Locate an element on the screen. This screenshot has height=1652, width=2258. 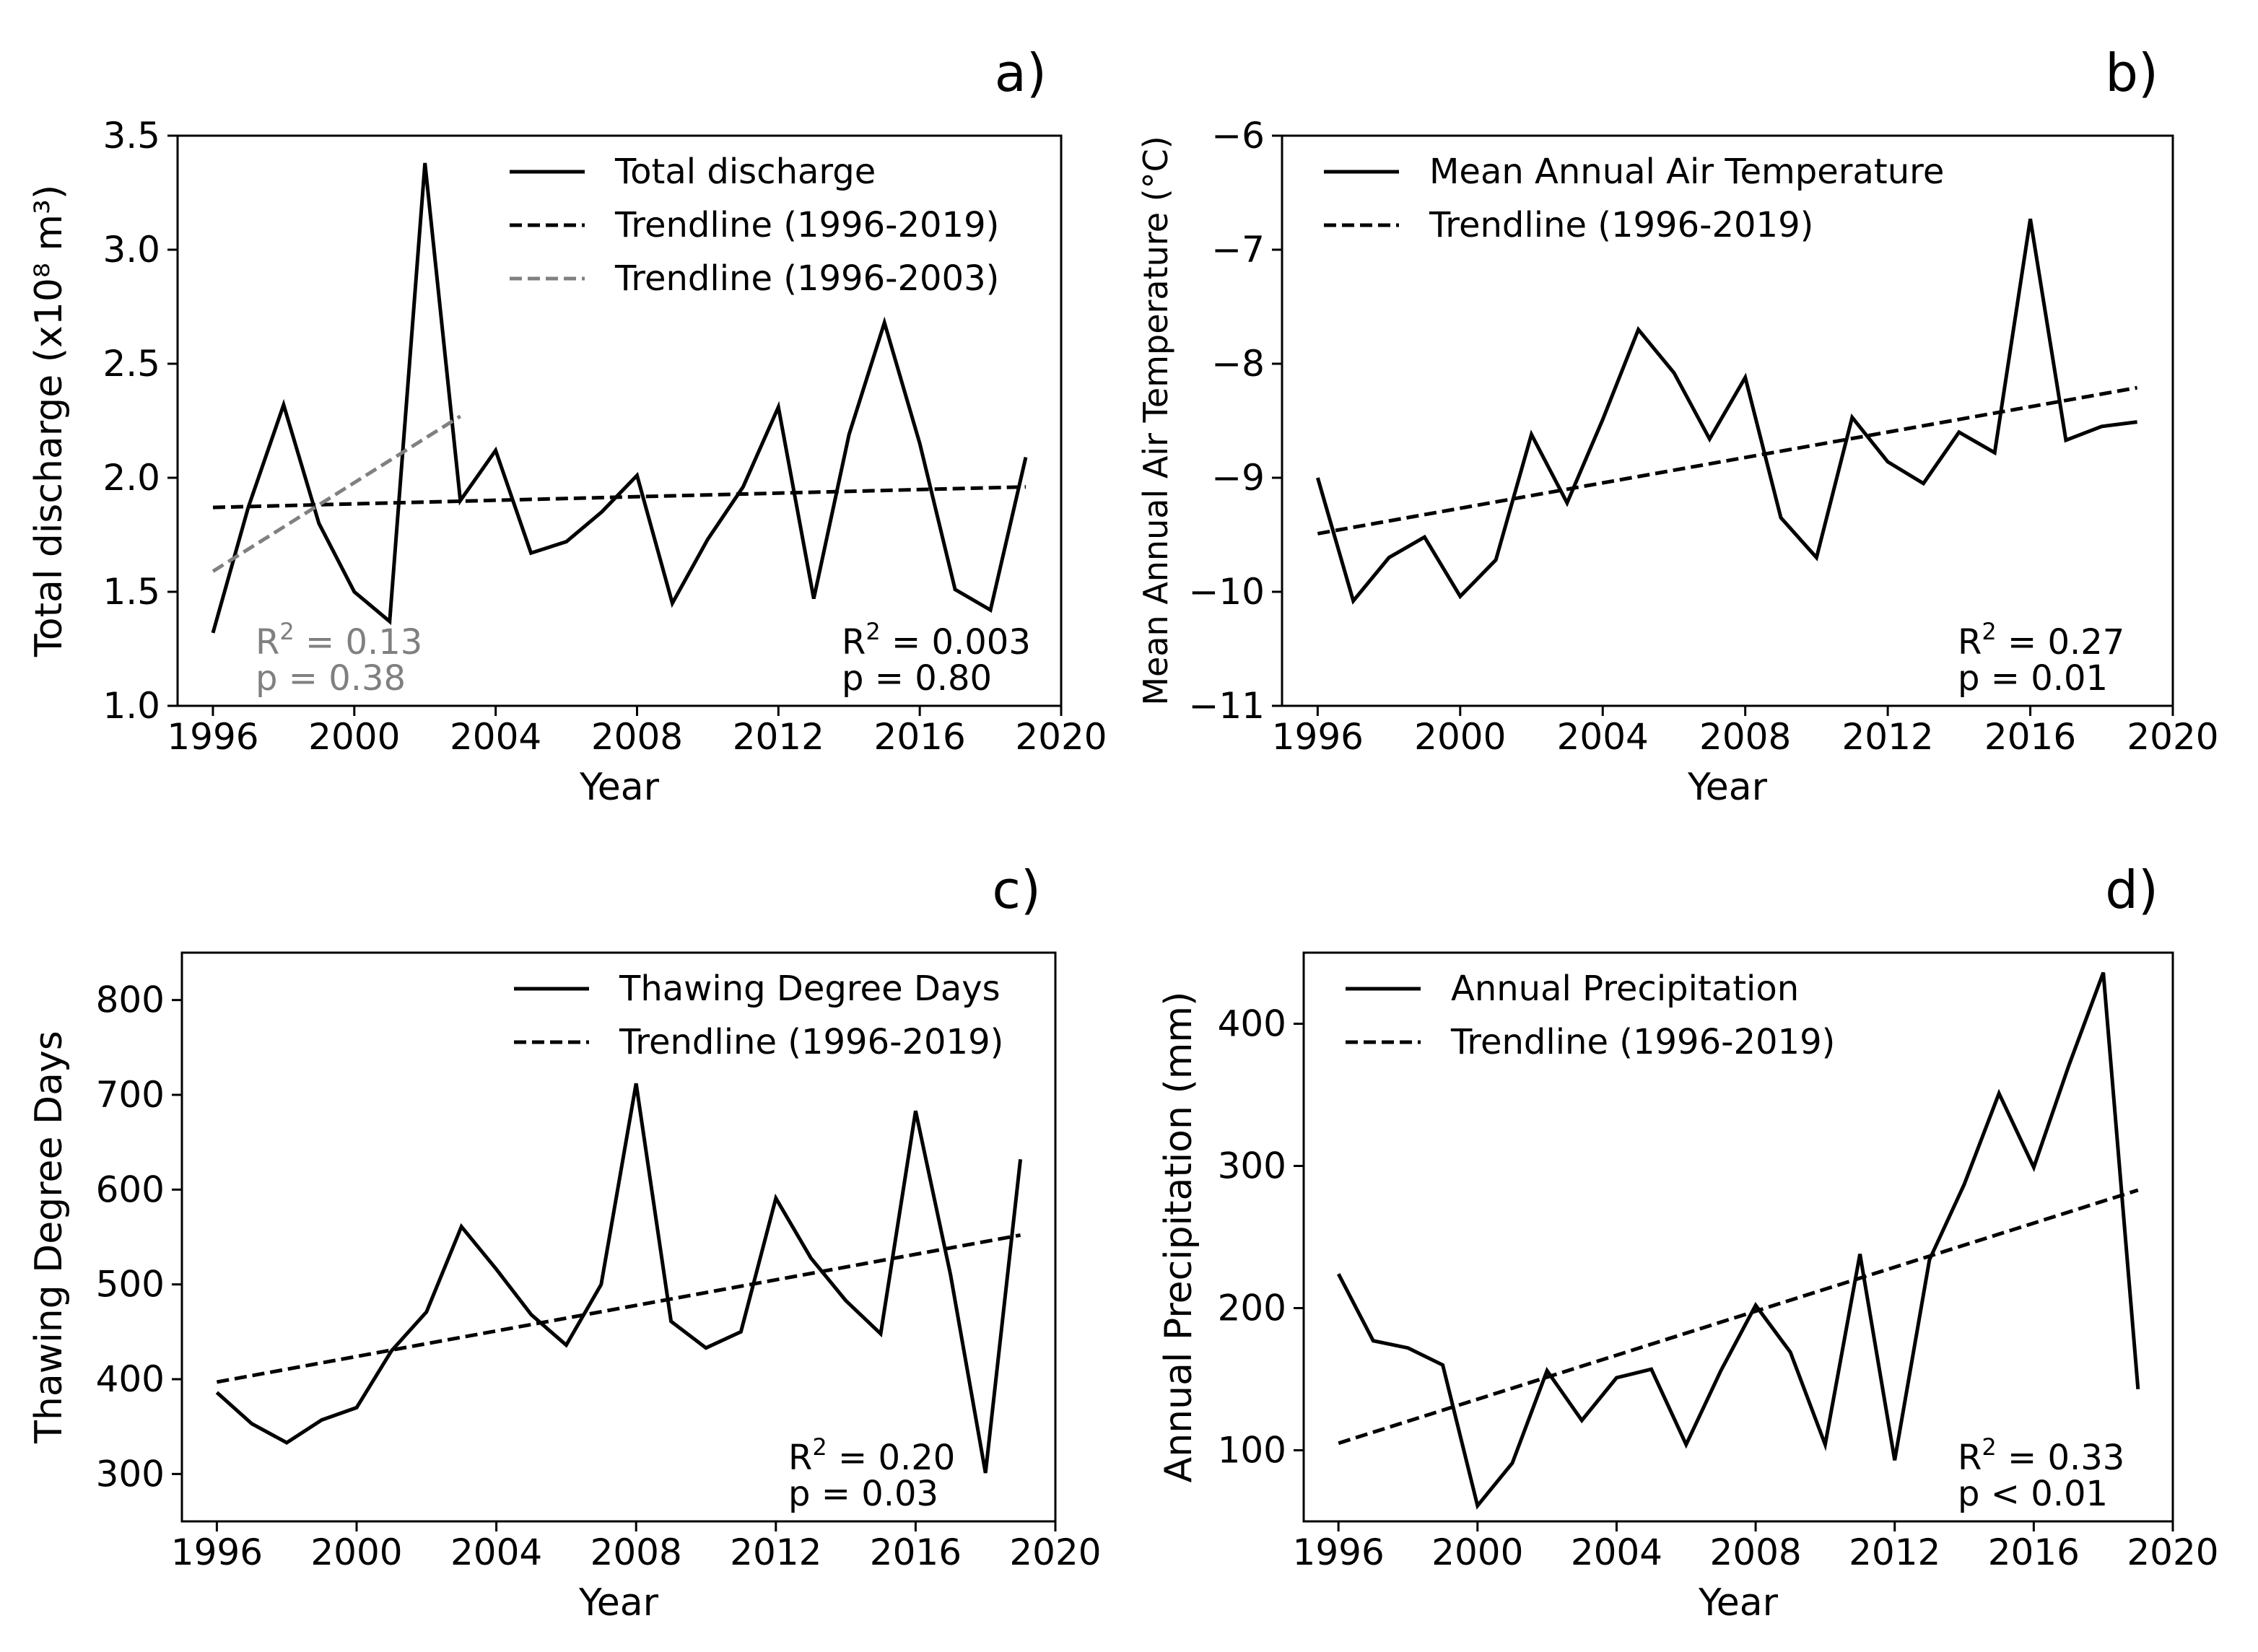
y-tick-label: −11 is located at coordinates (1226, 706).